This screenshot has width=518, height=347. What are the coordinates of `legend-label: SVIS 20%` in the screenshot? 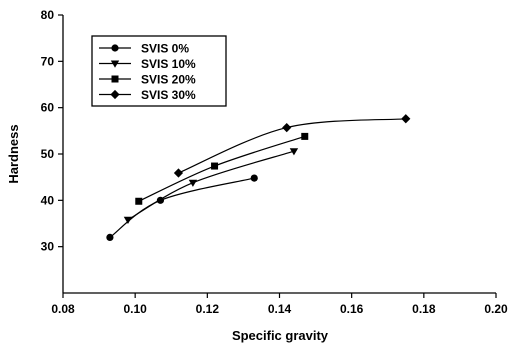 It's located at (168, 80).